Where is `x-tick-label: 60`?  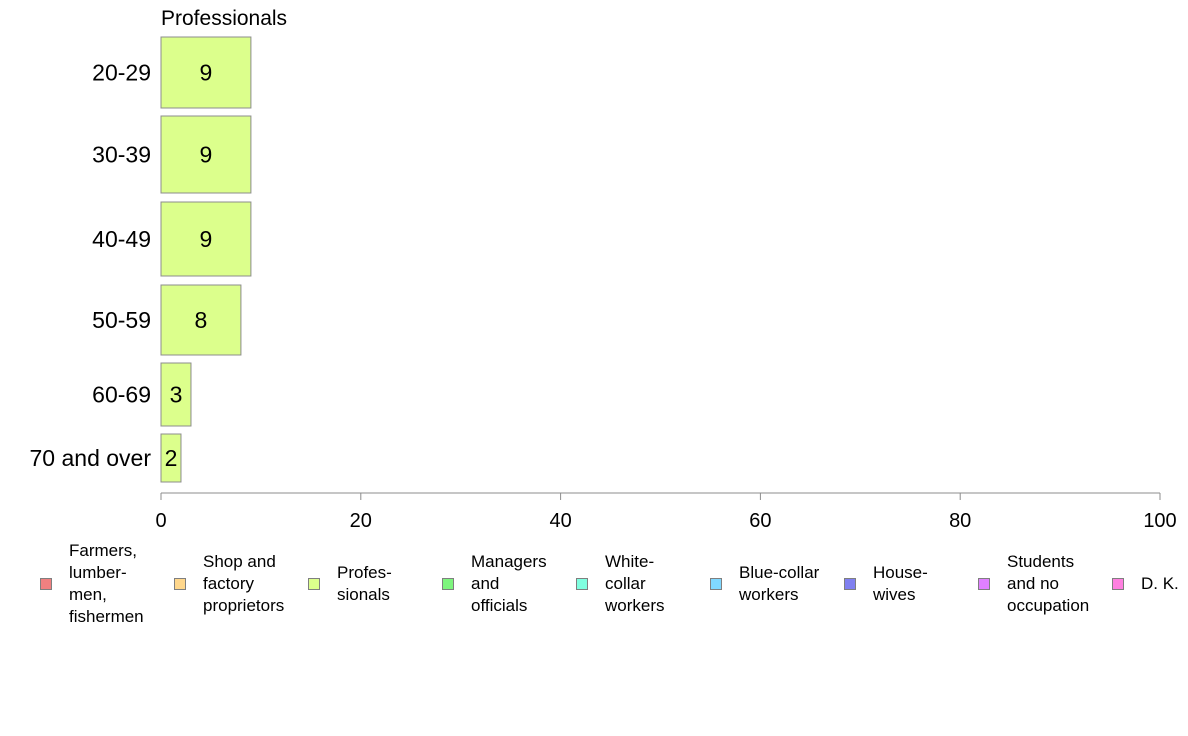 x-tick-label: 60 is located at coordinates (760, 521).